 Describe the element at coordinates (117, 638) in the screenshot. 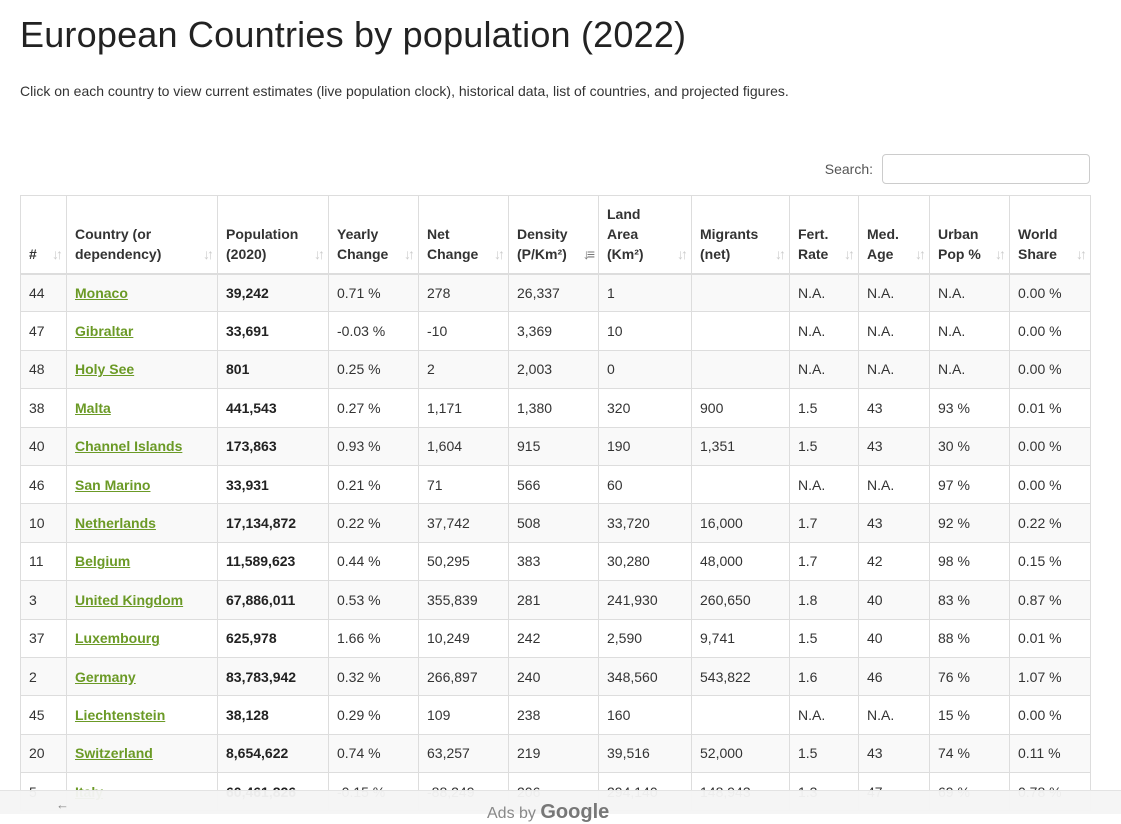

I see `country-link: Luxembourg` at that location.